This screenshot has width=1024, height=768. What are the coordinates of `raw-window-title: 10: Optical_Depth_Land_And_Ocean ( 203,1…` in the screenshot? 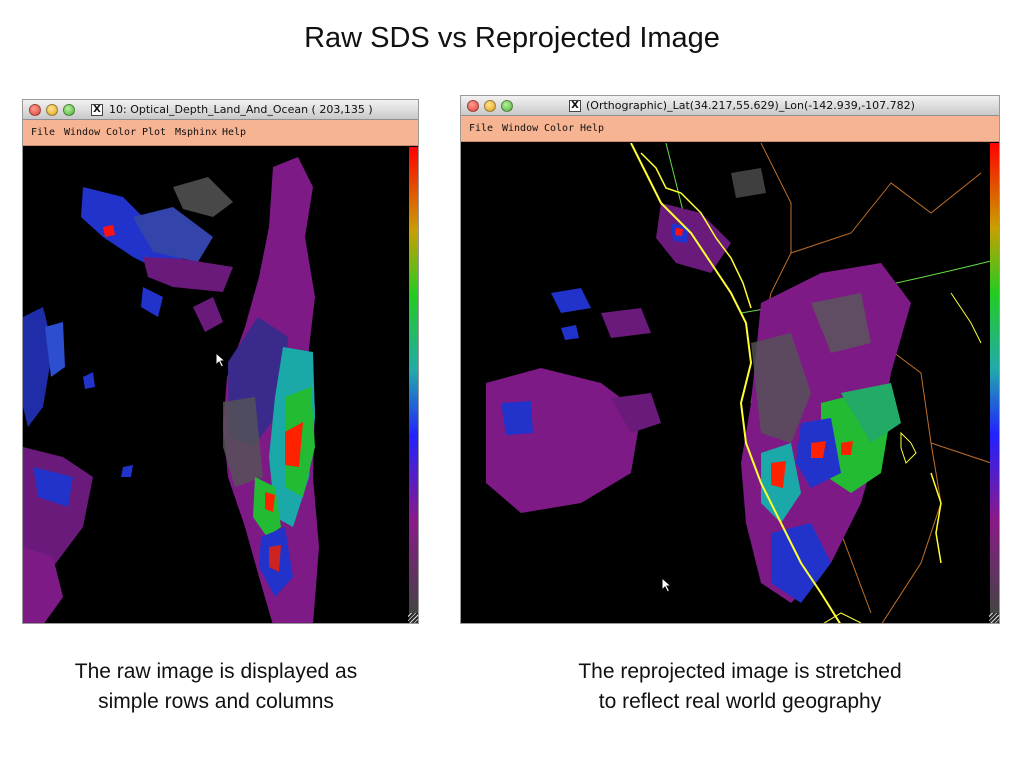 It's located at (241, 109).